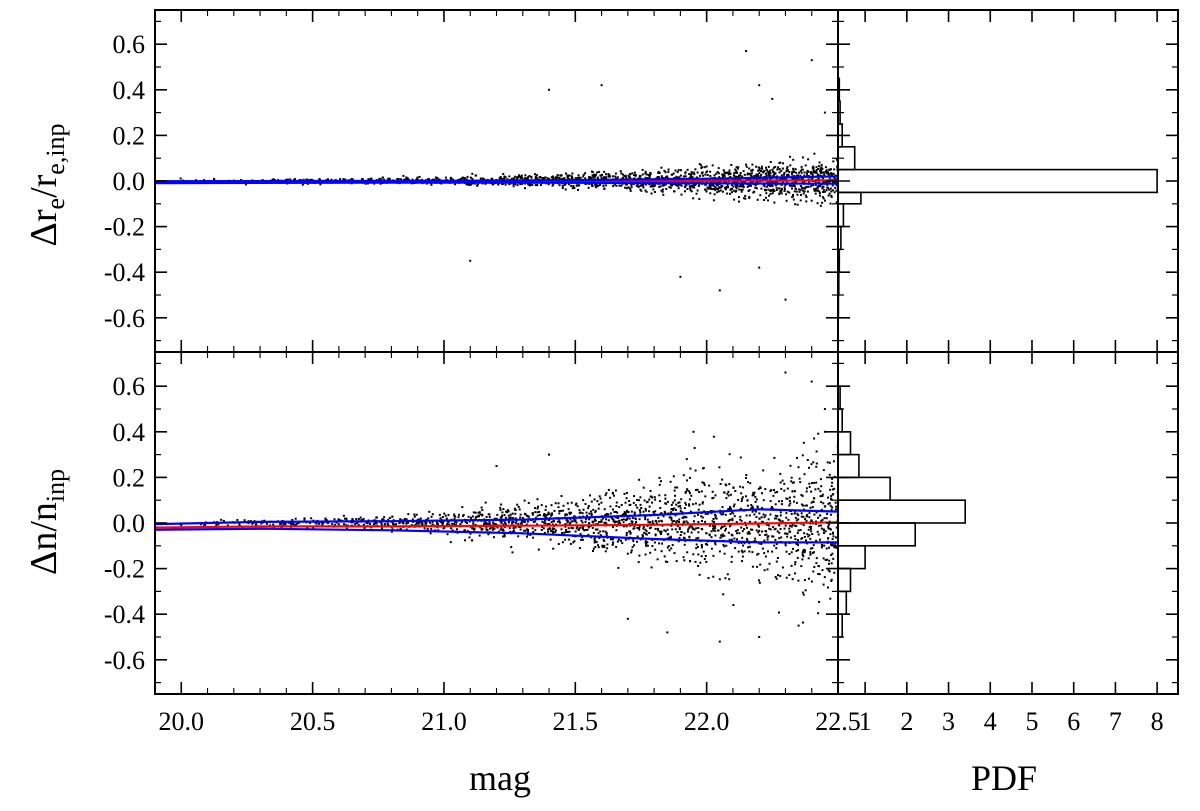 This screenshot has height=811, width=1200. Describe the element at coordinates (990, 721) in the screenshot. I see `x-tick-label-pdf: 4` at that location.